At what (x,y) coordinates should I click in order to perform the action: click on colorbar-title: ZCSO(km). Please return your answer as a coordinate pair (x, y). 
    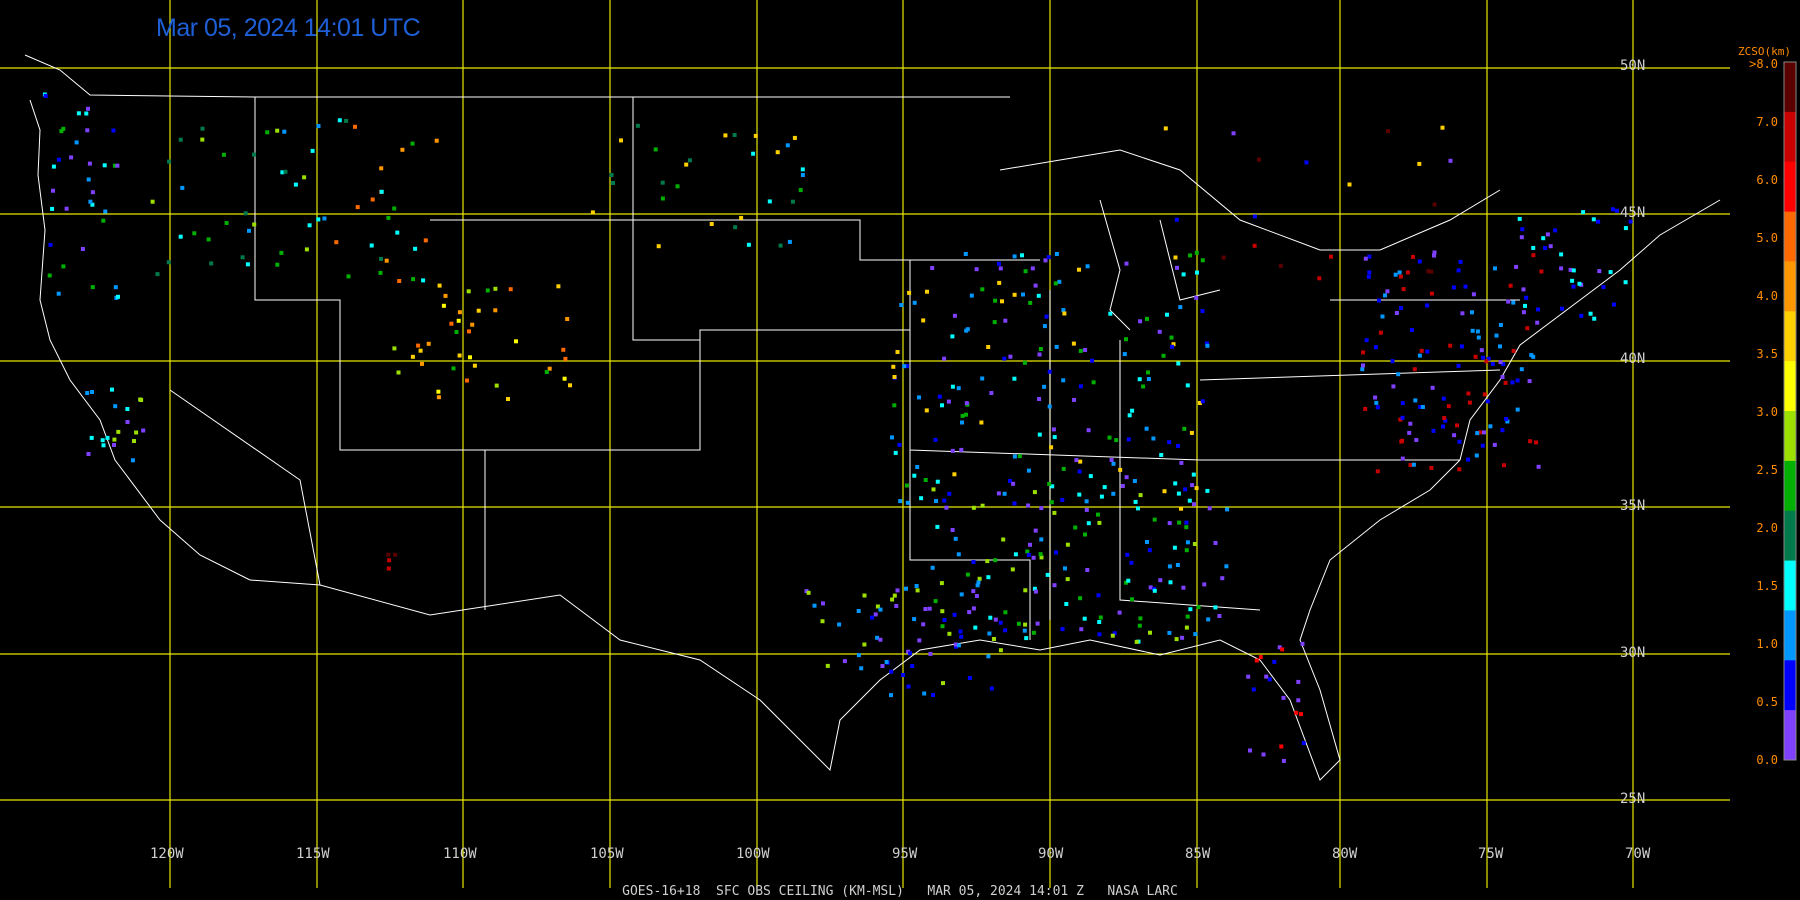
    Looking at the image, I should click on (1764, 51).